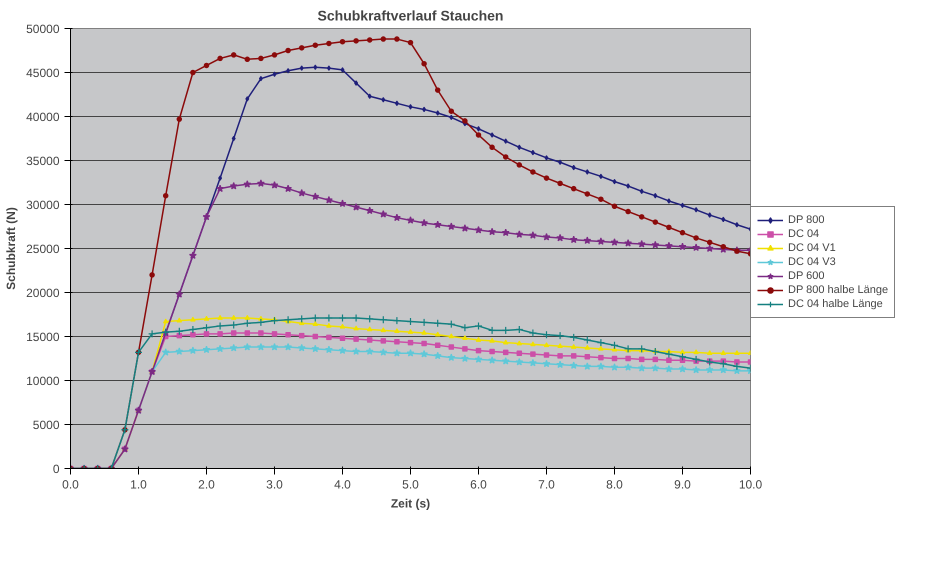 The image size is (943, 570). Describe the element at coordinates (411, 485) in the screenshot. I see `x-tick-label: 5.0` at that location.